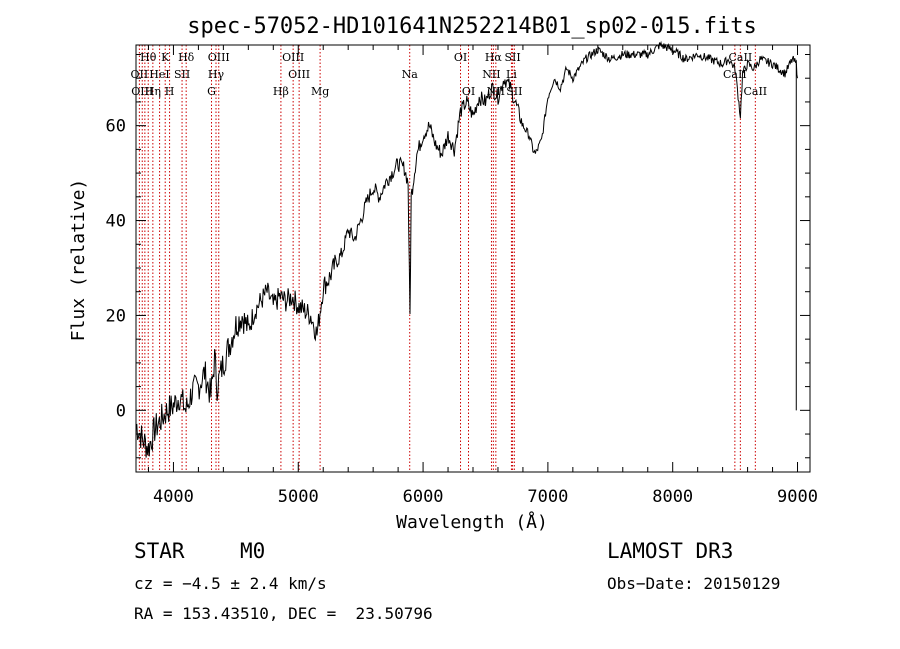  What do you see at coordinates (423, 497) in the screenshot?
I see `x-tick-label: 6000` at bounding box center [423, 497].